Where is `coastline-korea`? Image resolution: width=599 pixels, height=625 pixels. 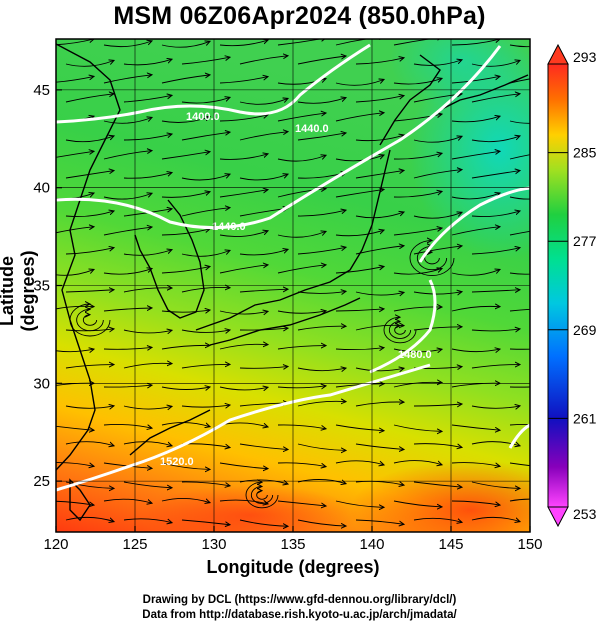 coastline-korea is located at coordinates (169, 259).